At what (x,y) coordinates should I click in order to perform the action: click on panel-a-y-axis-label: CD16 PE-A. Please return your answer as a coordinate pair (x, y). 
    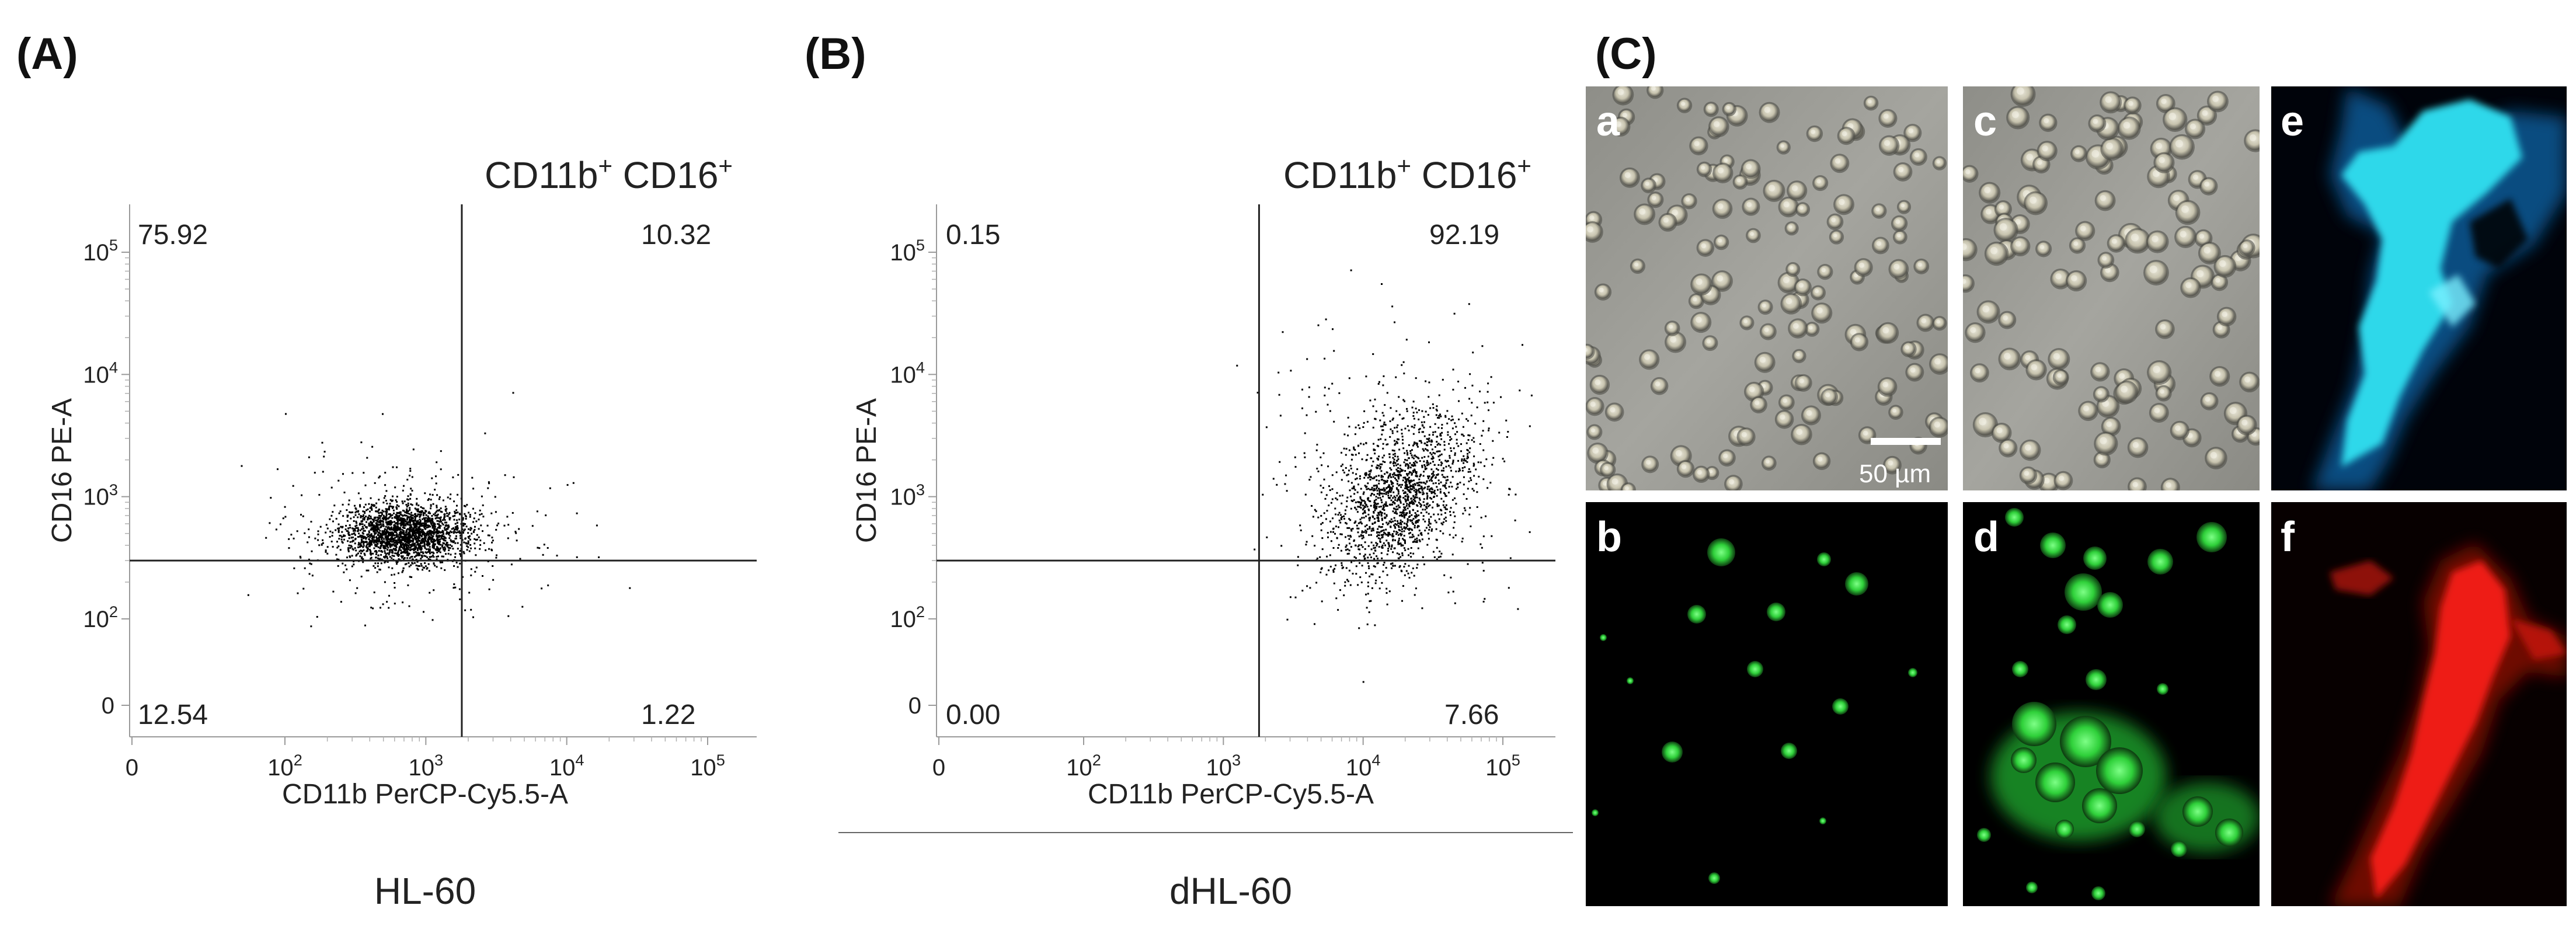
    Looking at the image, I should click on (62, 470).